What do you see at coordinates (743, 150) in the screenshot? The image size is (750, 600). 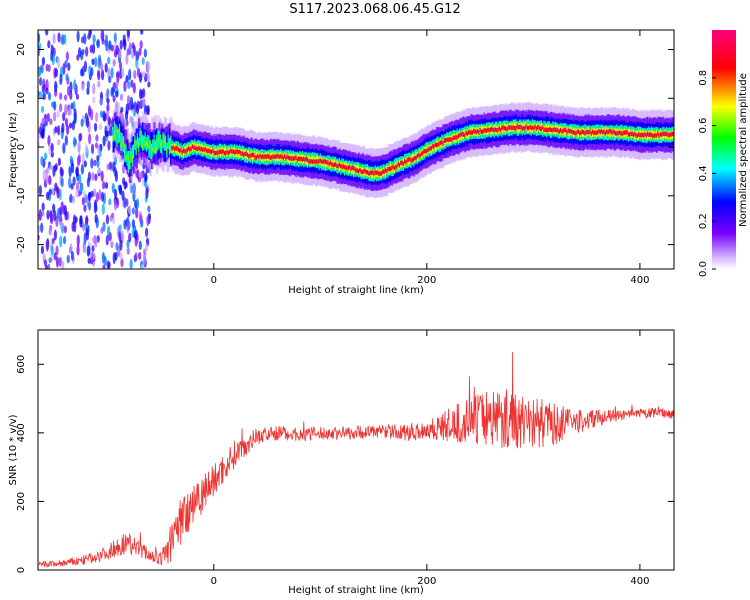 I see `colorbar-label: Normalized spectral amplitude` at bounding box center [743, 150].